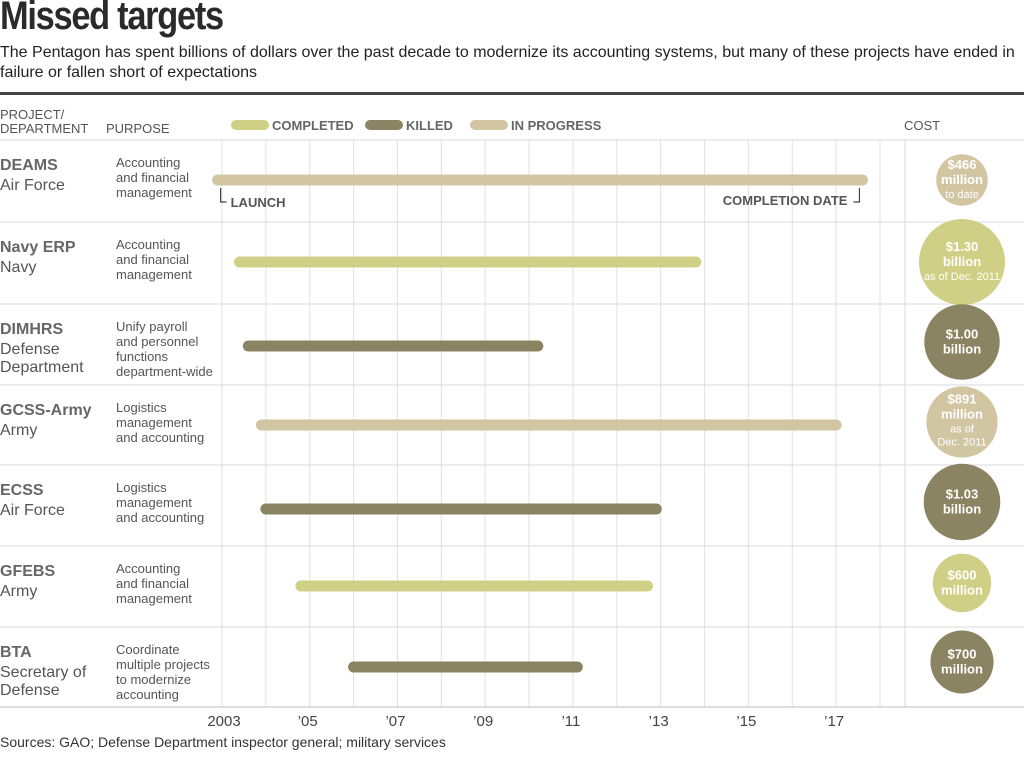 The width and height of the screenshot is (1024, 760). I want to click on project-department: Secretary of, so click(43, 672).